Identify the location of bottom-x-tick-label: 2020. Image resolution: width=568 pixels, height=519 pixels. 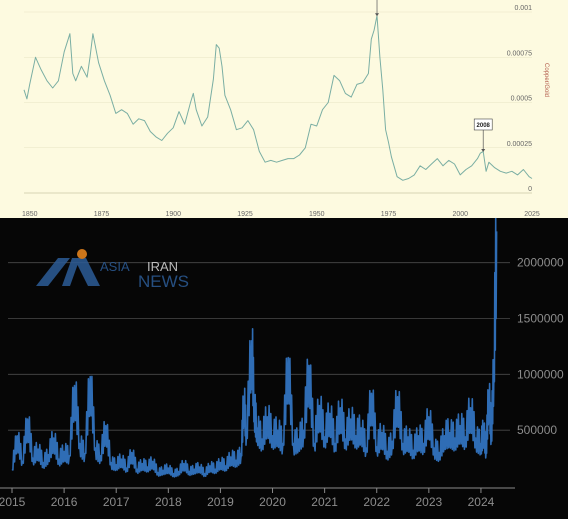
(272, 502).